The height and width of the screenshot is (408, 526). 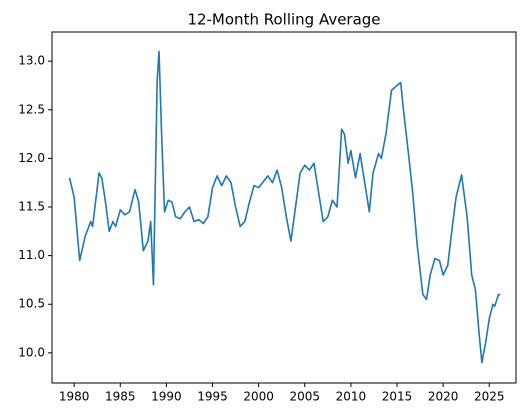 What do you see at coordinates (304, 397) in the screenshot?
I see `x-tick-label: 2005` at bounding box center [304, 397].